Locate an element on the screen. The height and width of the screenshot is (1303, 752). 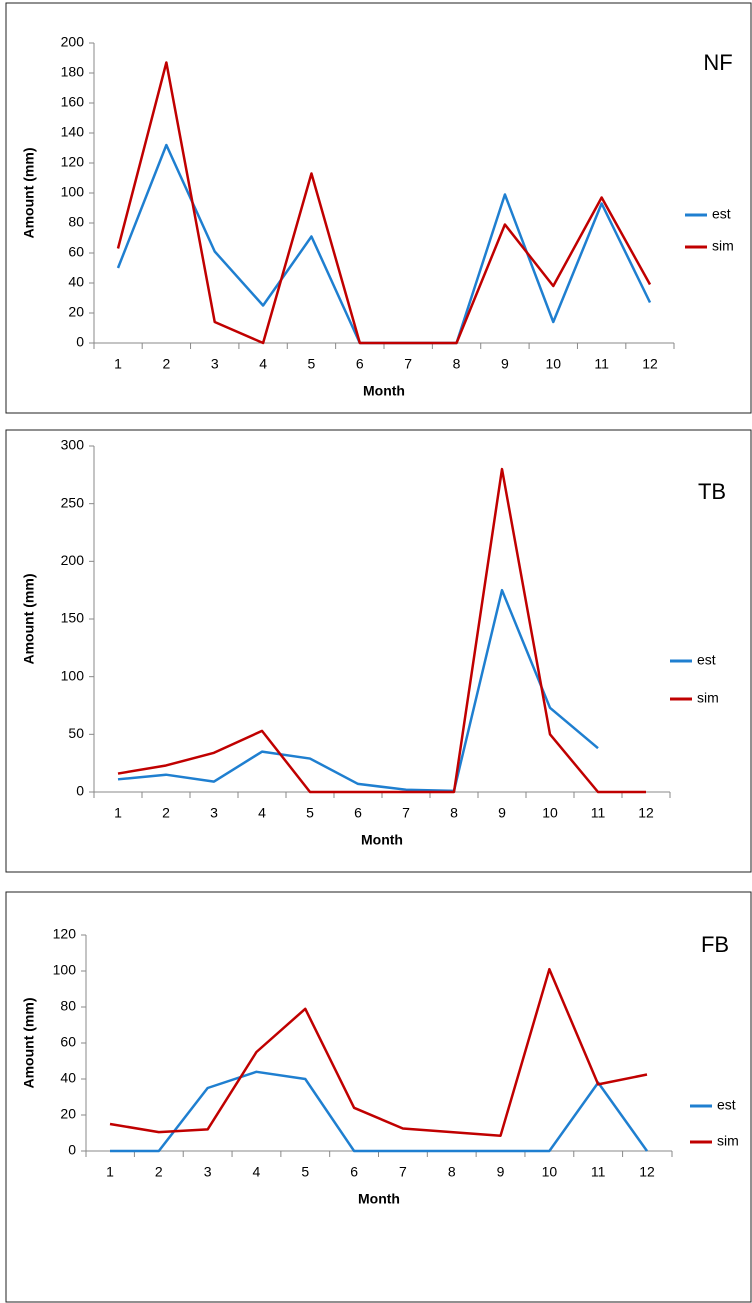
y-tick-label: 140 is located at coordinates (73, 132).